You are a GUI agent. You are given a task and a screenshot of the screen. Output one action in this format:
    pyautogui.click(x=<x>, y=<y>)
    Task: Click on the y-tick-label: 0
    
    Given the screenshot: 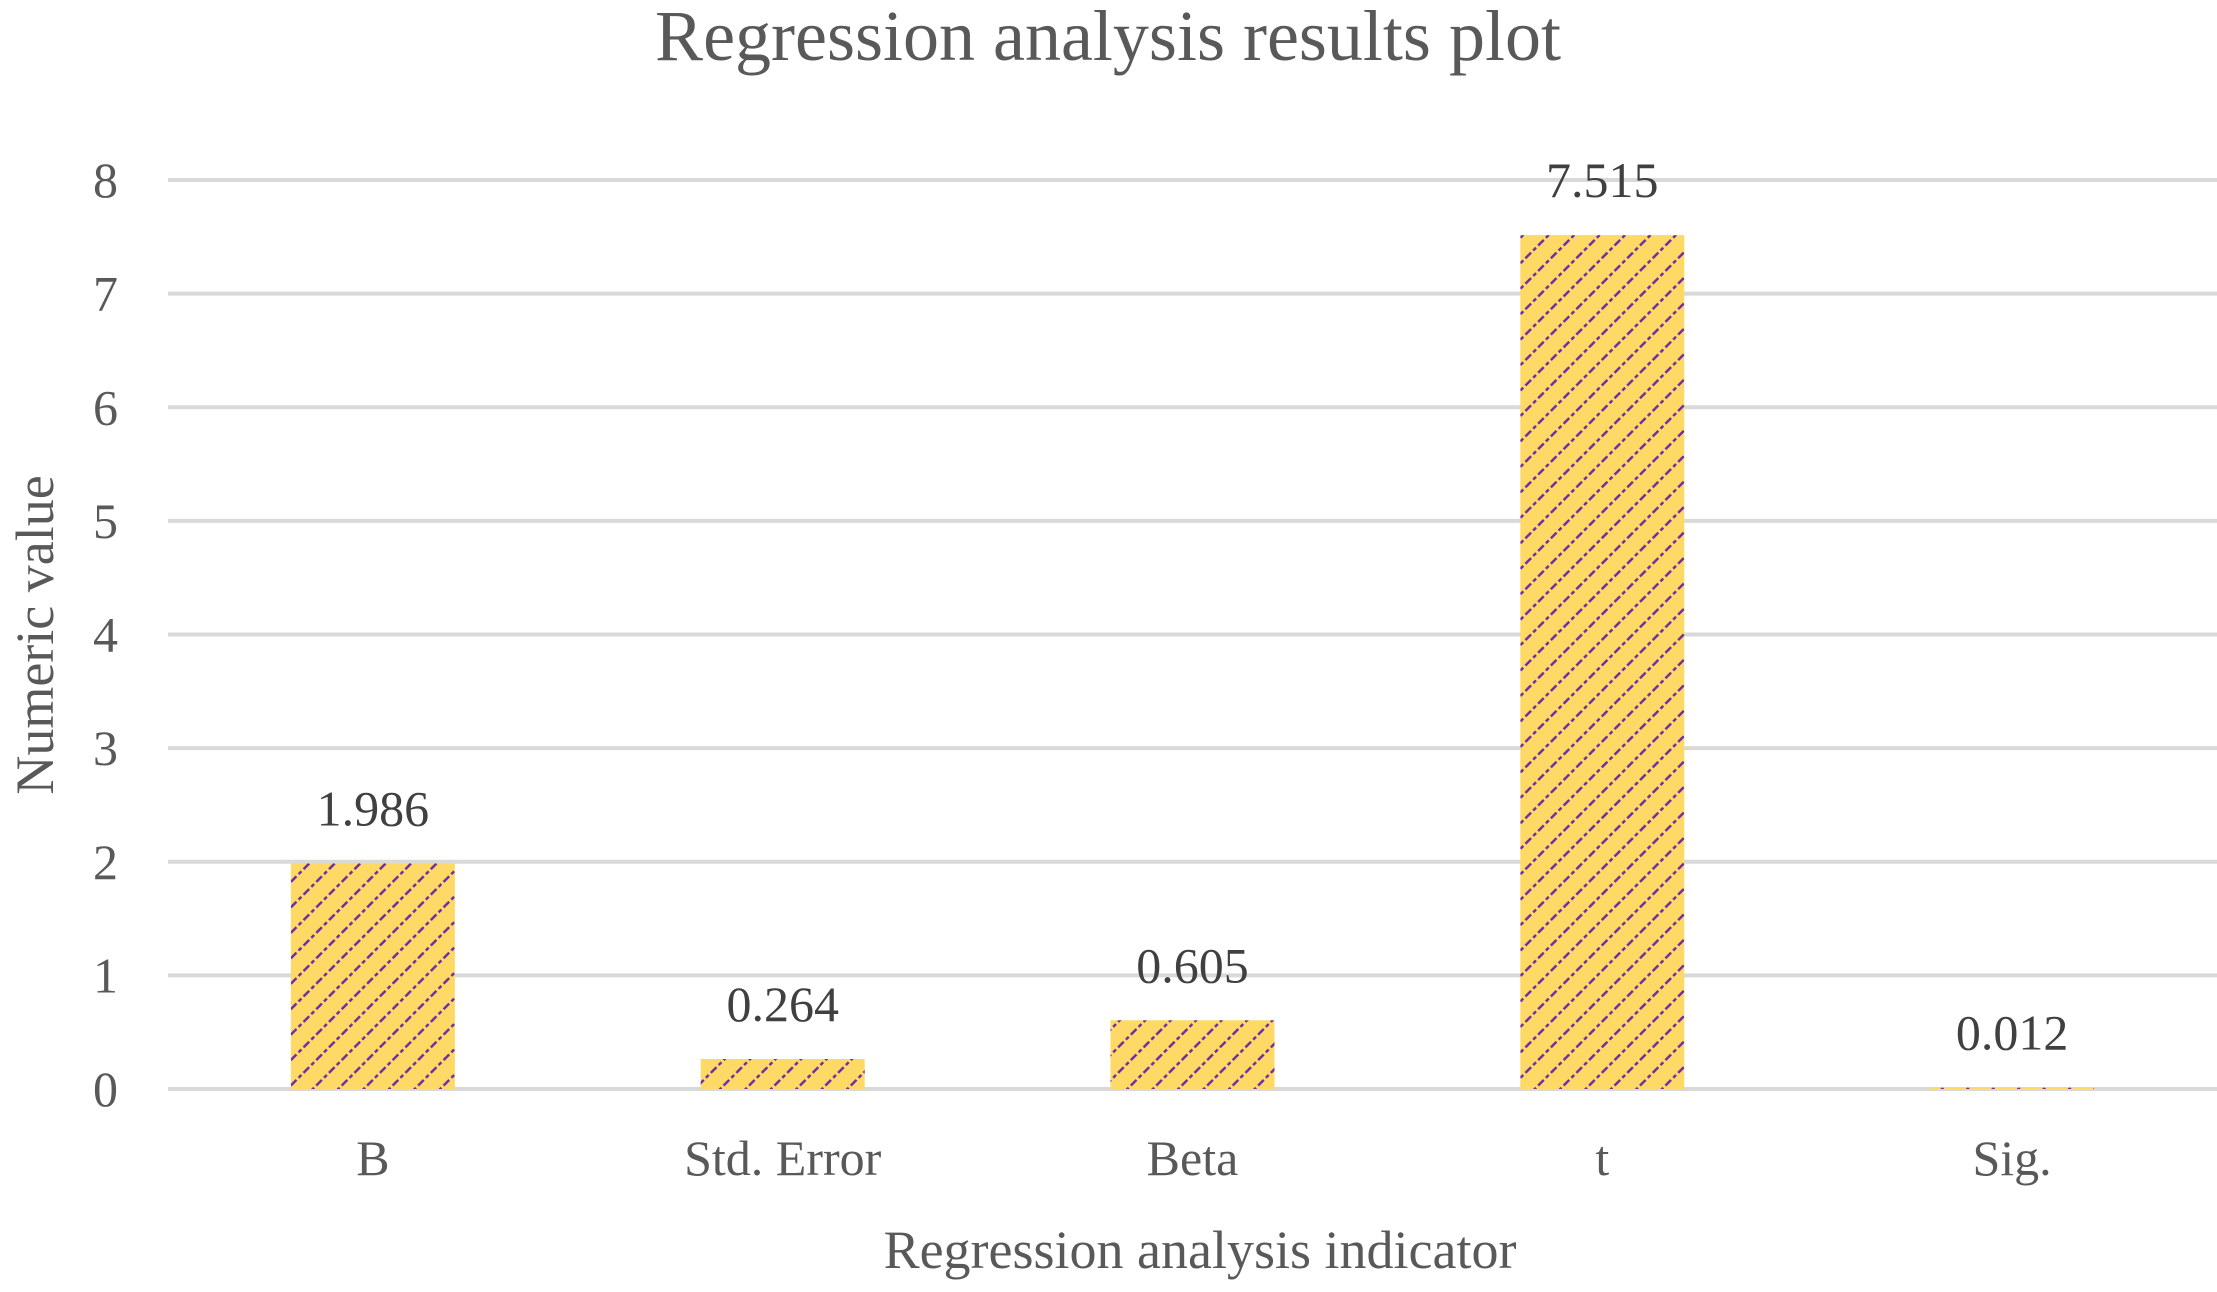 What is the action you would take?
    pyautogui.click(x=105, y=1089)
    